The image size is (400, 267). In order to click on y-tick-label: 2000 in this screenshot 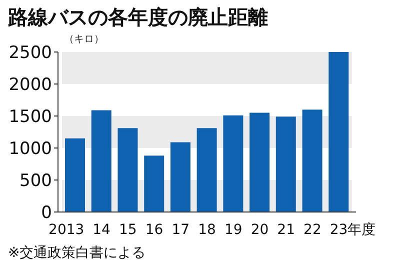, I will do `click(30, 85)`.